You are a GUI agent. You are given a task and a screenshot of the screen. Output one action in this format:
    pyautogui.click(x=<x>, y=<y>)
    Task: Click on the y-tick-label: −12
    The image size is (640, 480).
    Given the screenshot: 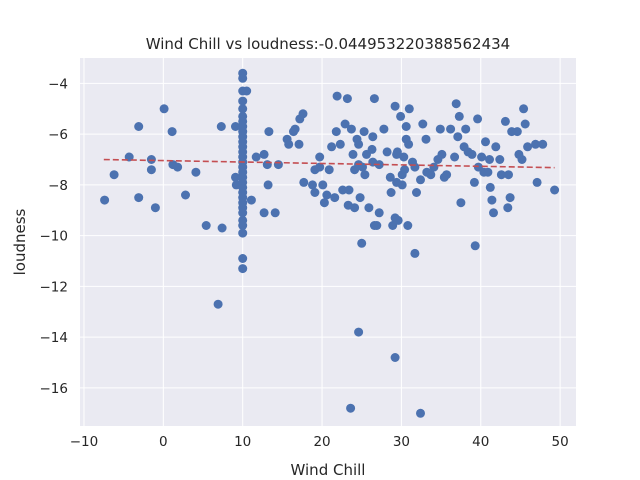 What is the action you would take?
    pyautogui.click(x=54, y=287)
    